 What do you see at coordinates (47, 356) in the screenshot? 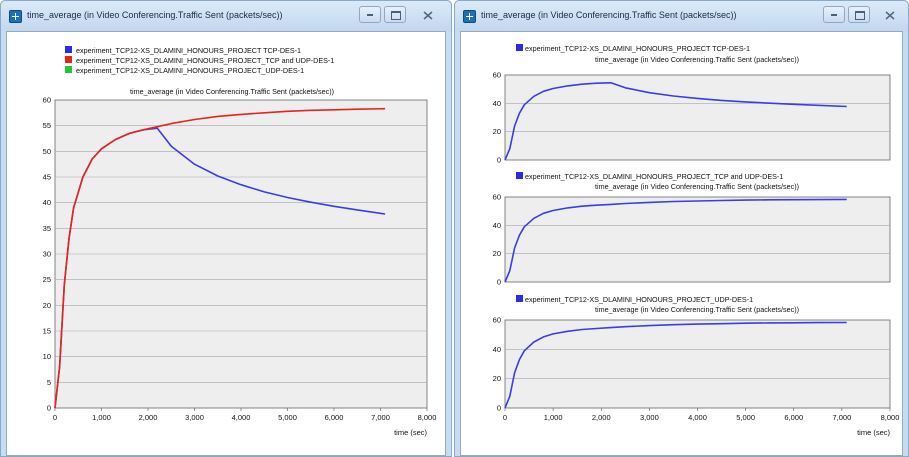
I see `y-tick-label: 10` at bounding box center [47, 356].